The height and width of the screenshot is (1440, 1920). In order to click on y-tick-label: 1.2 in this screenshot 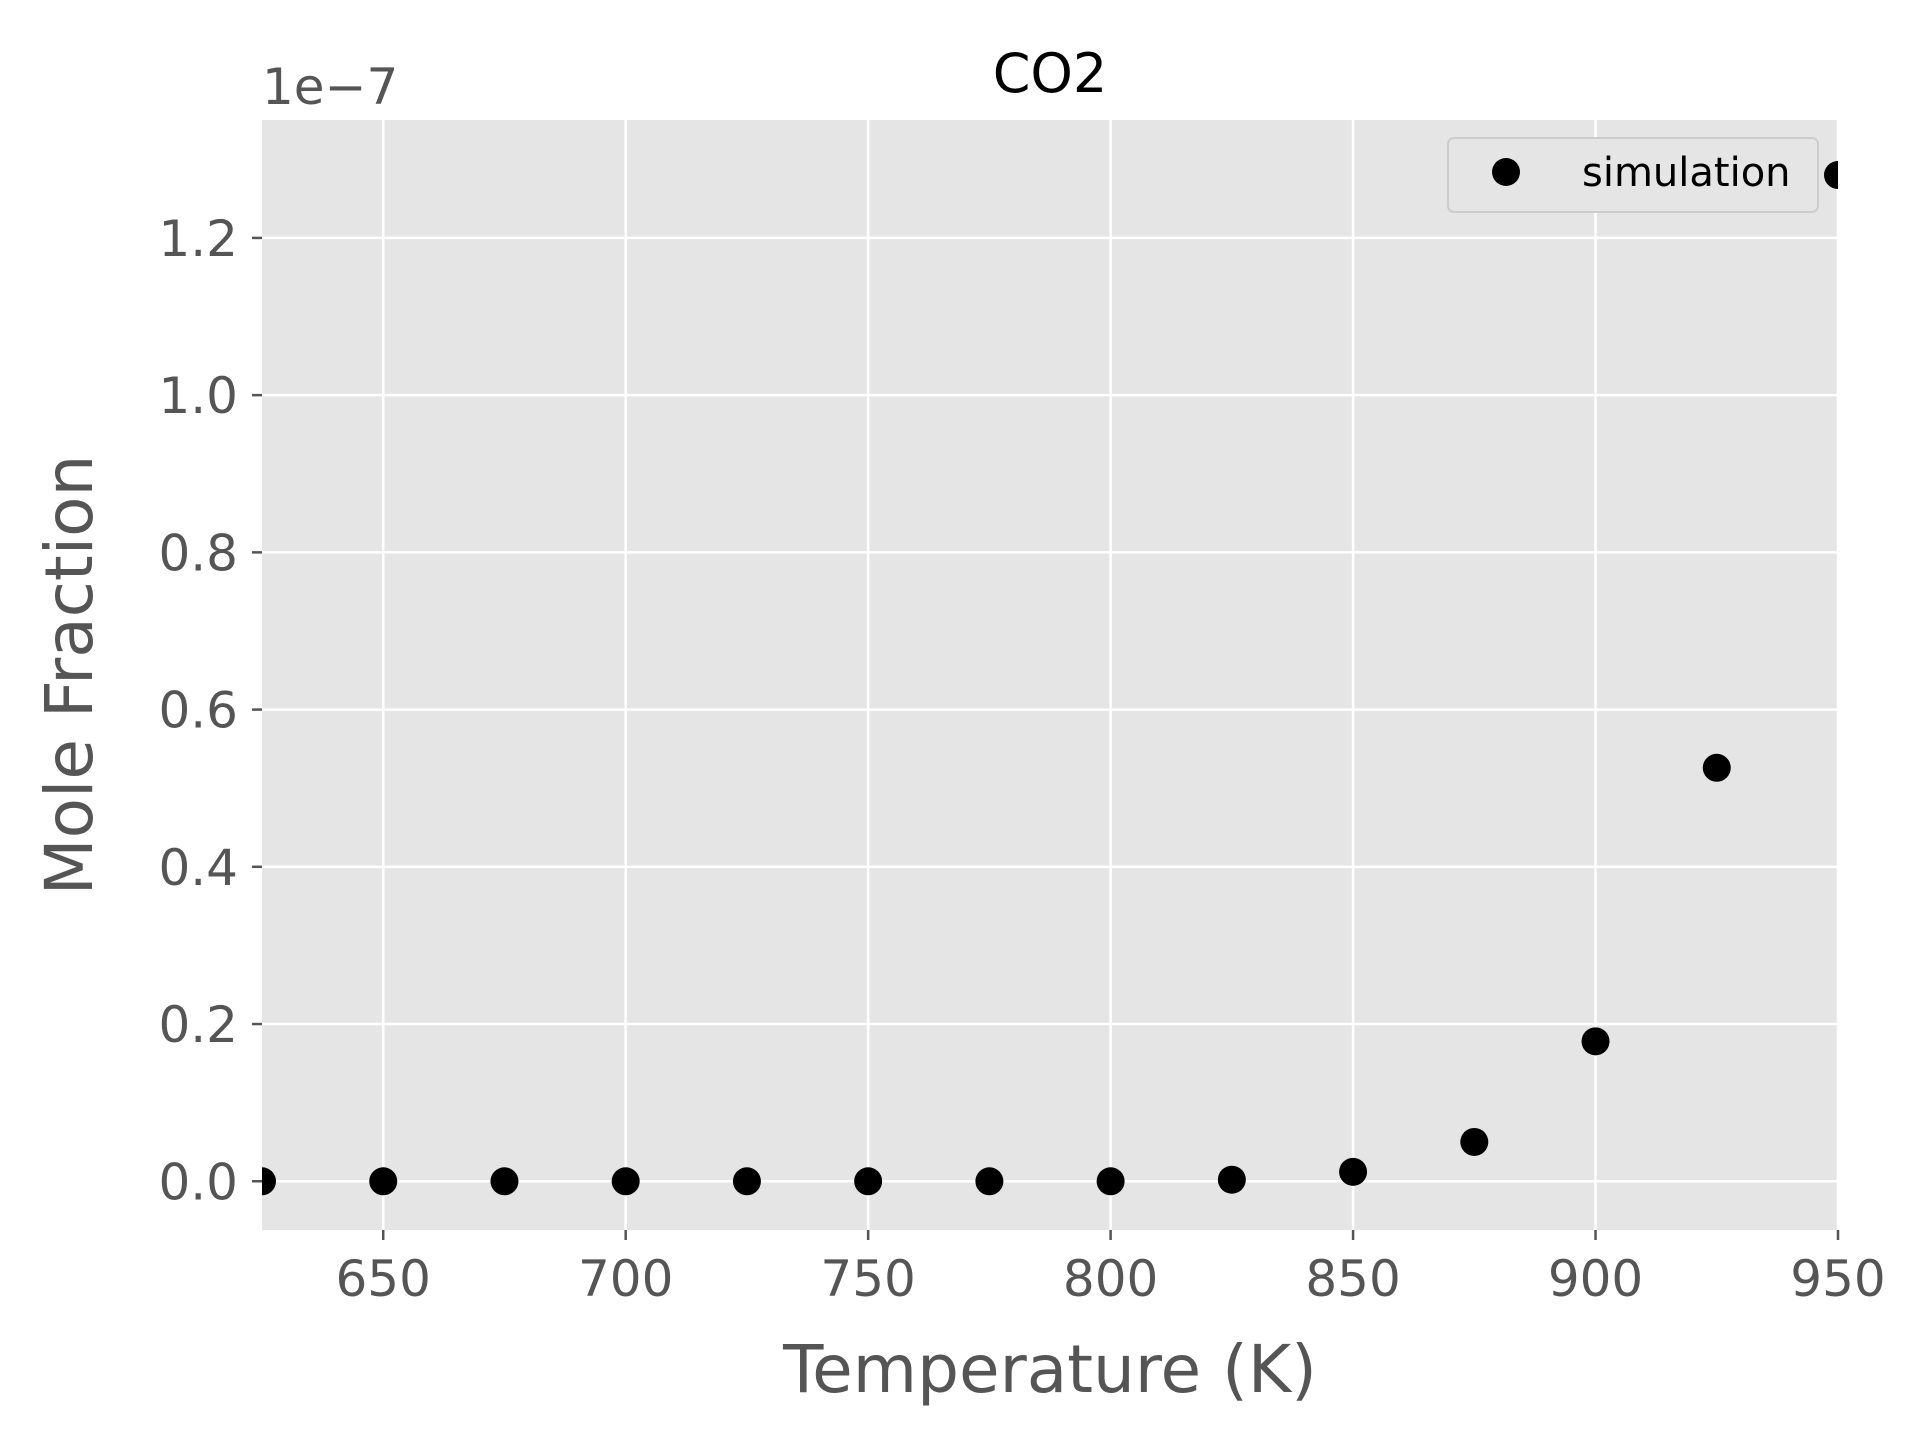, I will do `click(198, 239)`.